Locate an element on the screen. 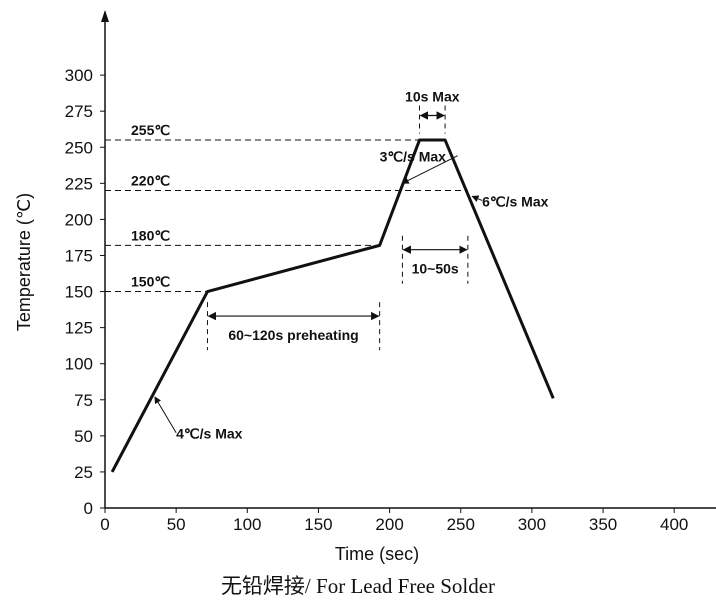 Image resolution: width=716 pixels, height=603 pixels. x-tick-label: 100 is located at coordinates (247, 524).